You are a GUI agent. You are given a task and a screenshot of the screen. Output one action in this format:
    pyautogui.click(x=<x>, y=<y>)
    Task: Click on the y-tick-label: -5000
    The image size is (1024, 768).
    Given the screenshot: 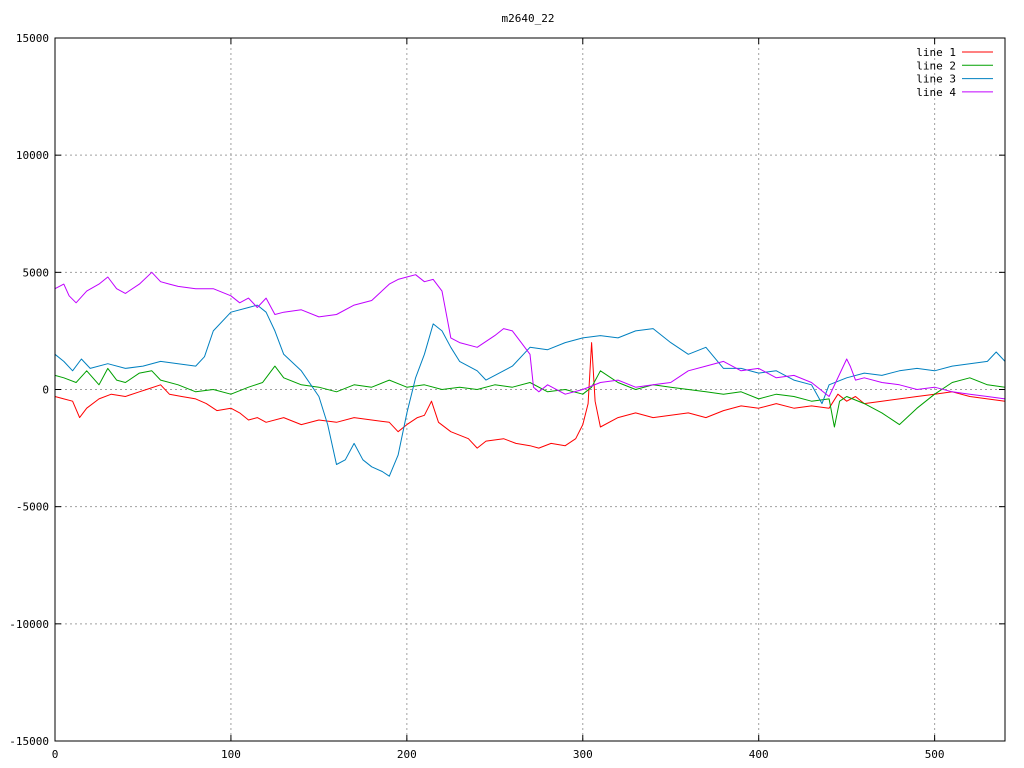 What is the action you would take?
    pyautogui.click(x=32, y=507)
    